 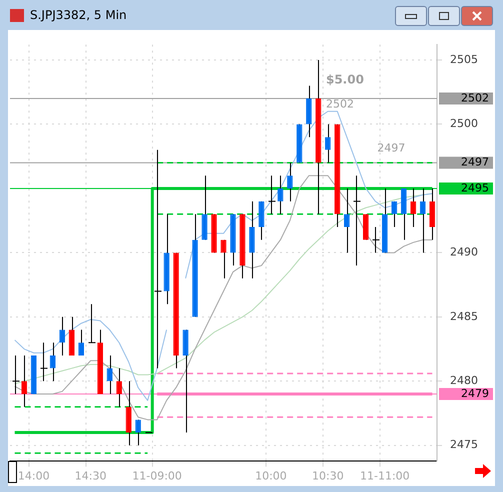 I want to click on y-tick-label: 2480, so click(x=464, y=381).